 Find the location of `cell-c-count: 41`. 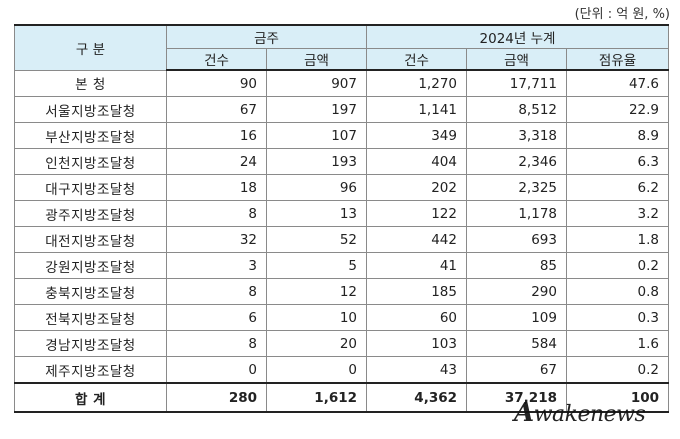

cell-c-count: 41 is located at coordinates (416, 265).